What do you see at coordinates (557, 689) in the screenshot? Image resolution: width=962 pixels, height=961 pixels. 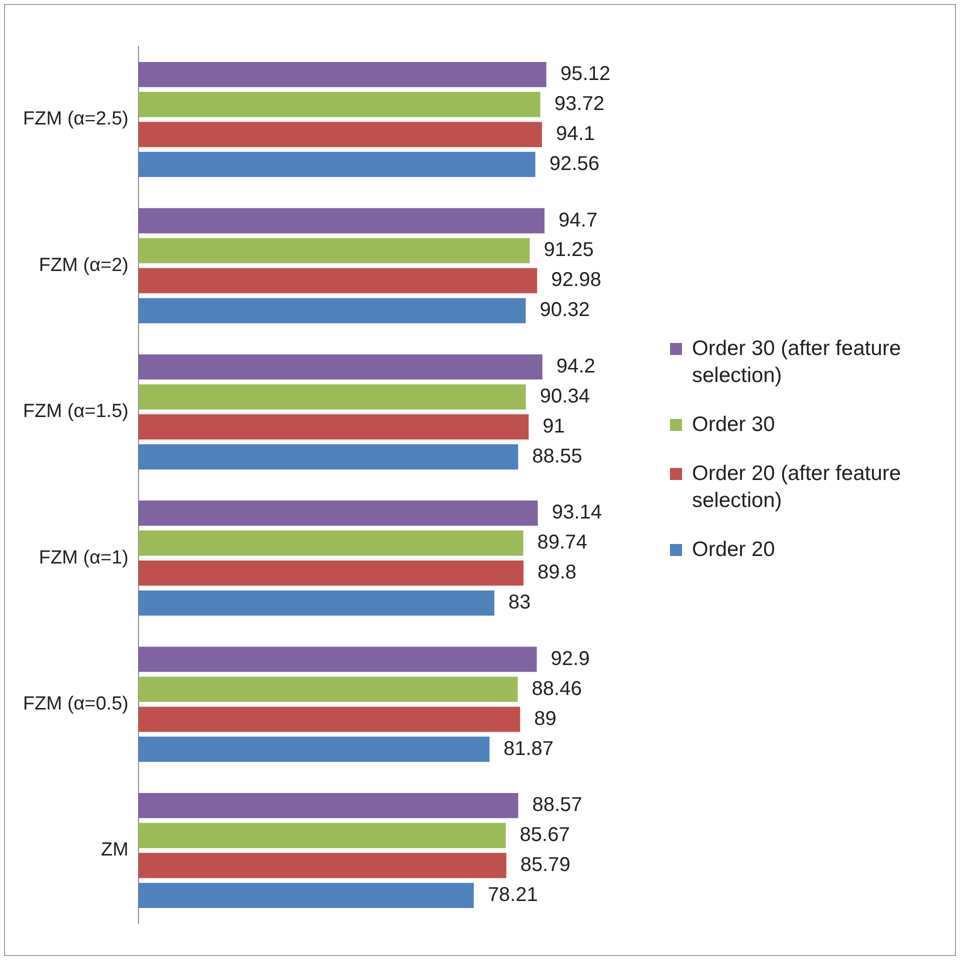 I see `data-label: 88.46` at bounding box center [557, 689].